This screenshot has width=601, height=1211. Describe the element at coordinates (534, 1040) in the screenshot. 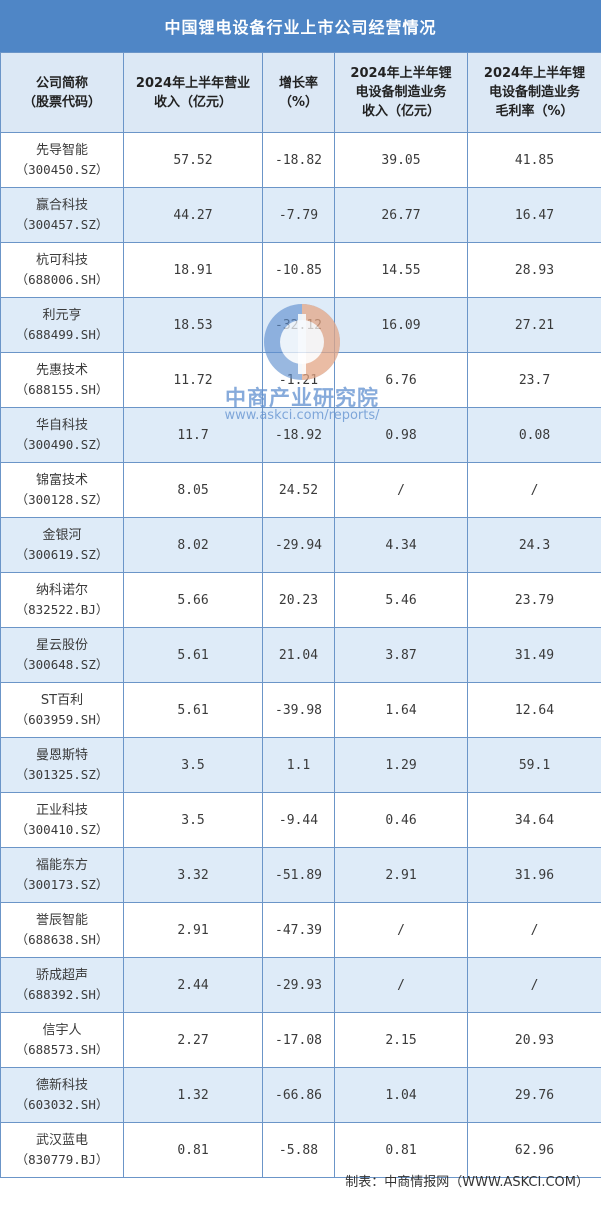

I see `gross-margin-cell: 20.93` at that location.